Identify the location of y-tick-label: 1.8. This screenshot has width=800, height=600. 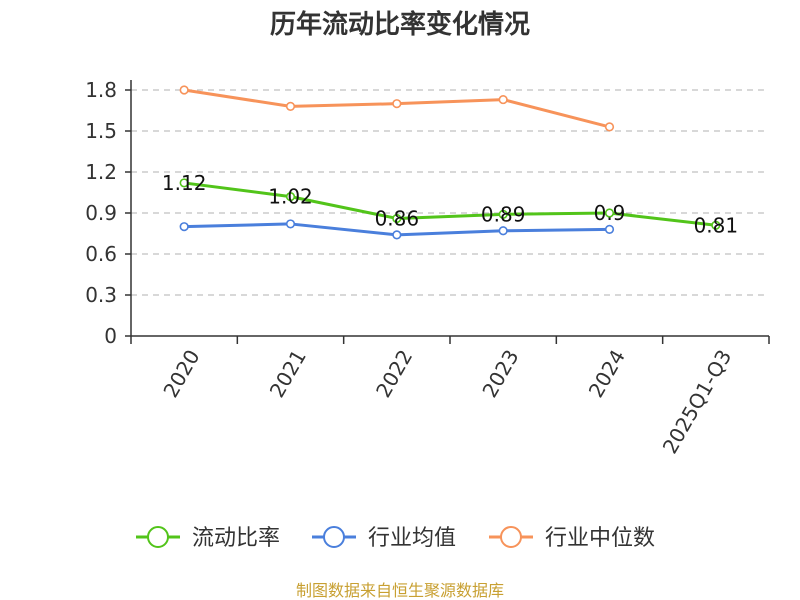
(101, 90).